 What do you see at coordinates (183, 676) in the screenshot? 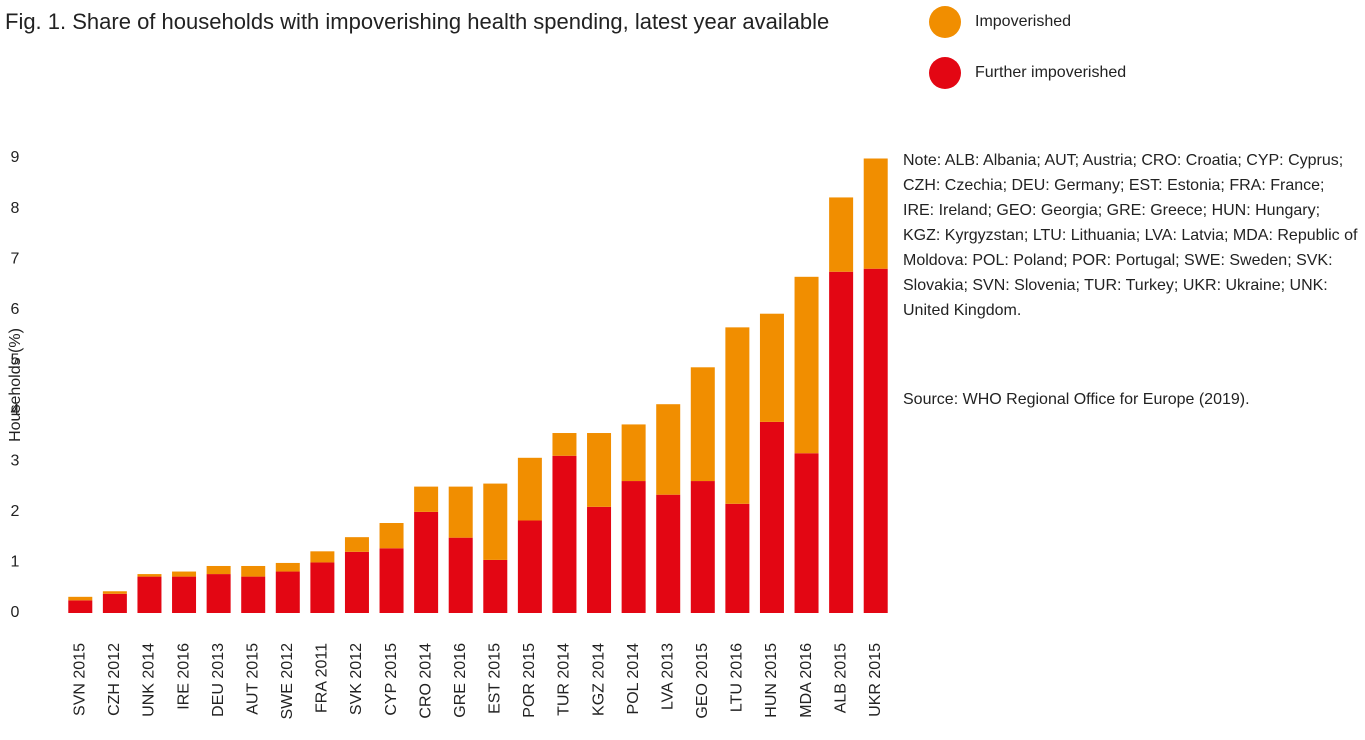
I see `x-tick-label: IRE 2016` at bounding box center [183, 676].